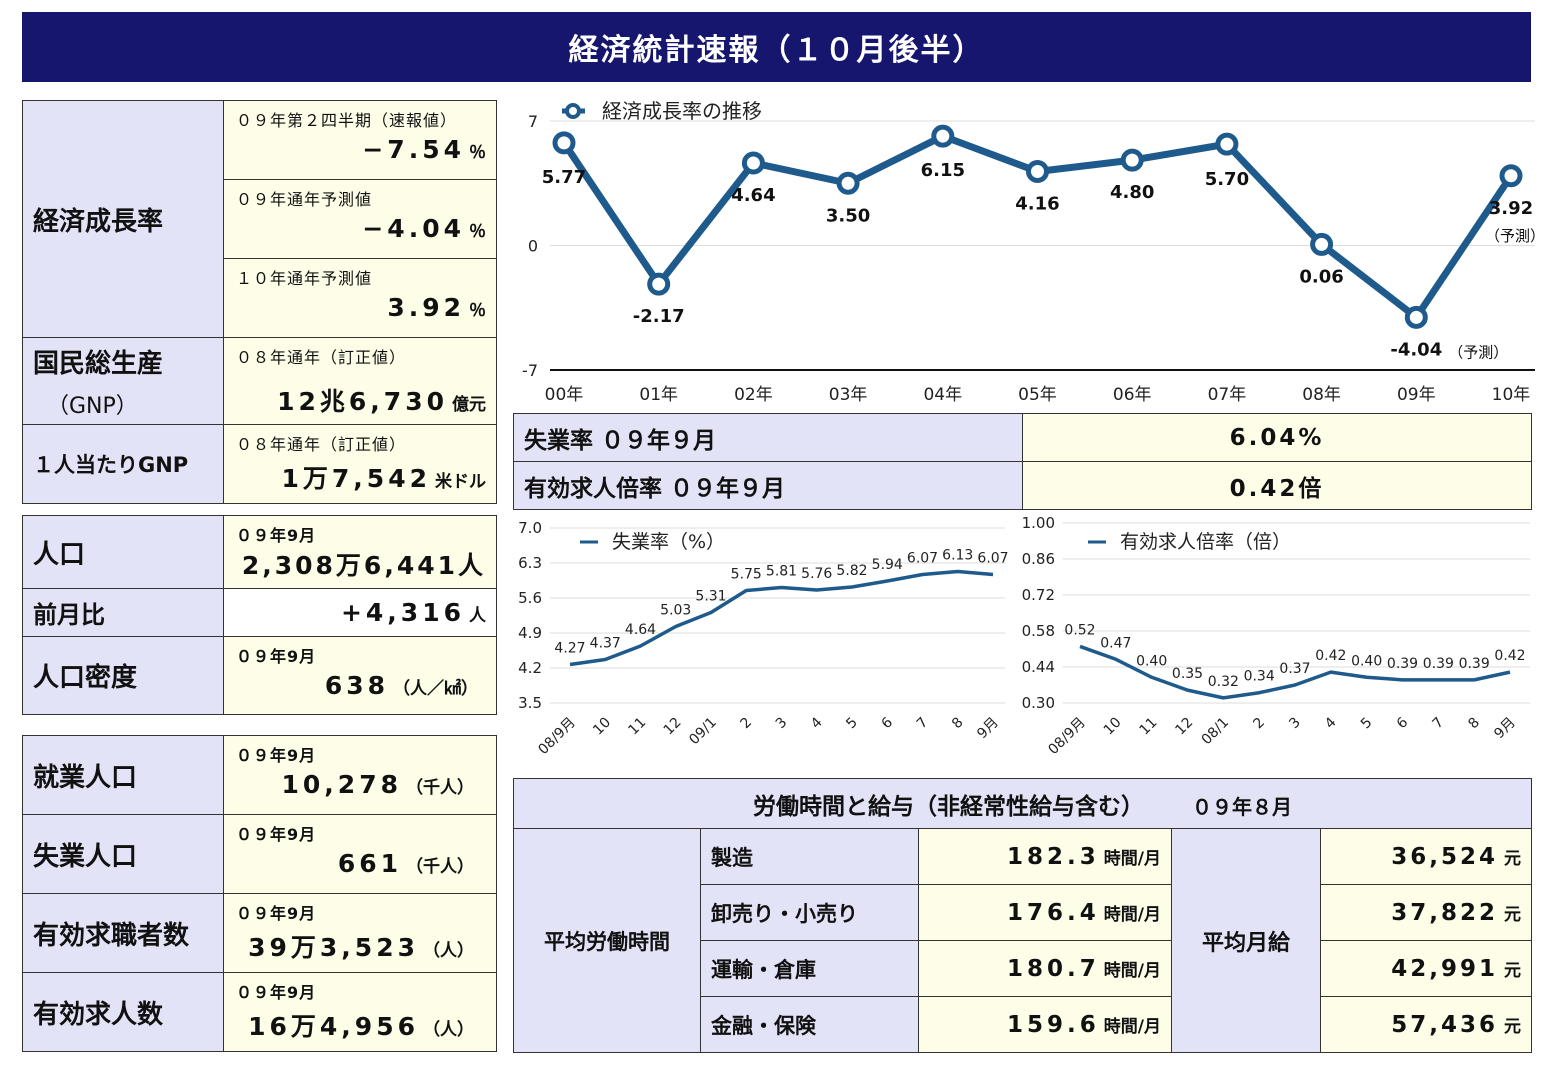 This screenshot has height=1065, width=1560. I want to click on hours-value-cell: 159.6 時間/月, so click(1045, 1024).